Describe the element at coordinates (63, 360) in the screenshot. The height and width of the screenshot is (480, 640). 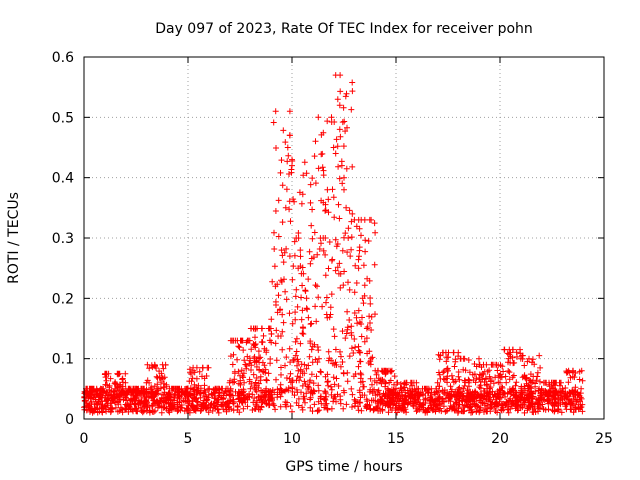
I see `y-tick-label: 0.1` at that location.